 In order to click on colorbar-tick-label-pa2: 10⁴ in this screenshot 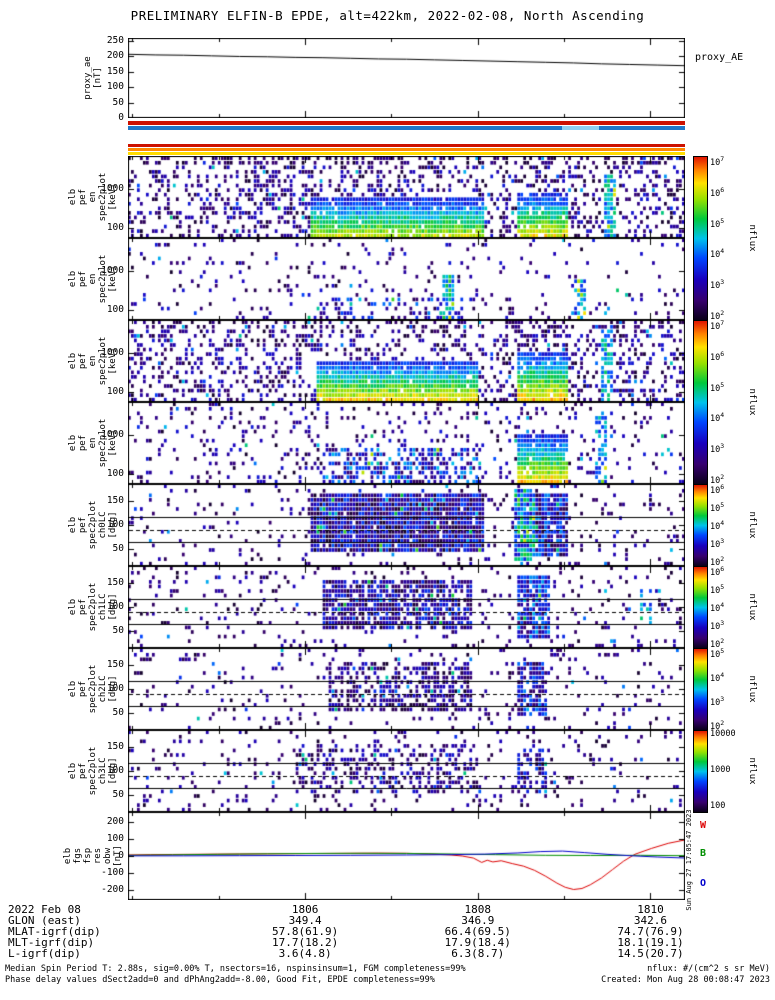, I will do `click(717, 677)`.